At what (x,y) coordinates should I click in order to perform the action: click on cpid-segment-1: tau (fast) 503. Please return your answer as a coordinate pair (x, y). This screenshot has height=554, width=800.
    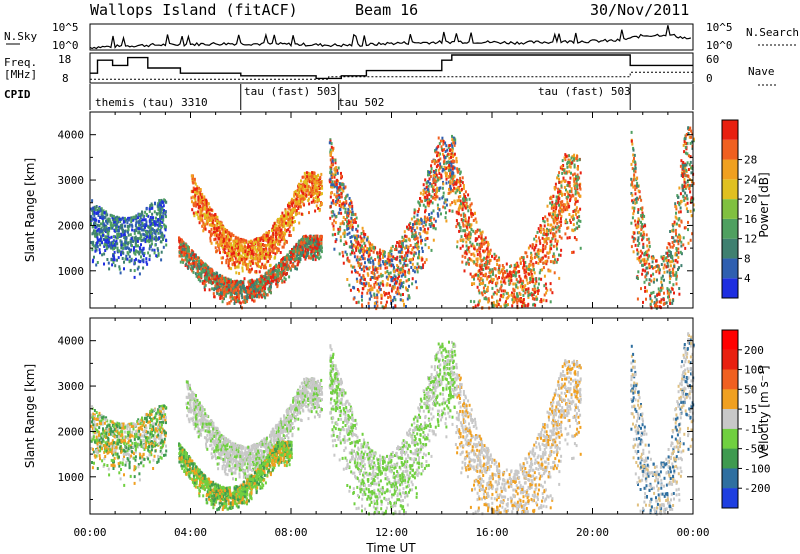
    Looking at the image, I should click on (290, 91).